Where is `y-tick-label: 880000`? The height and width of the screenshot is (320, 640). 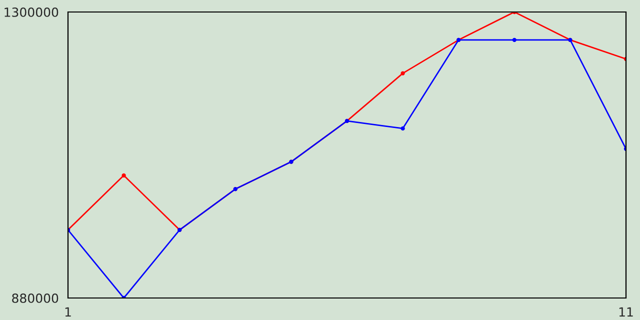 y-tick-label: 880000 is located at coordinates (35, 298).